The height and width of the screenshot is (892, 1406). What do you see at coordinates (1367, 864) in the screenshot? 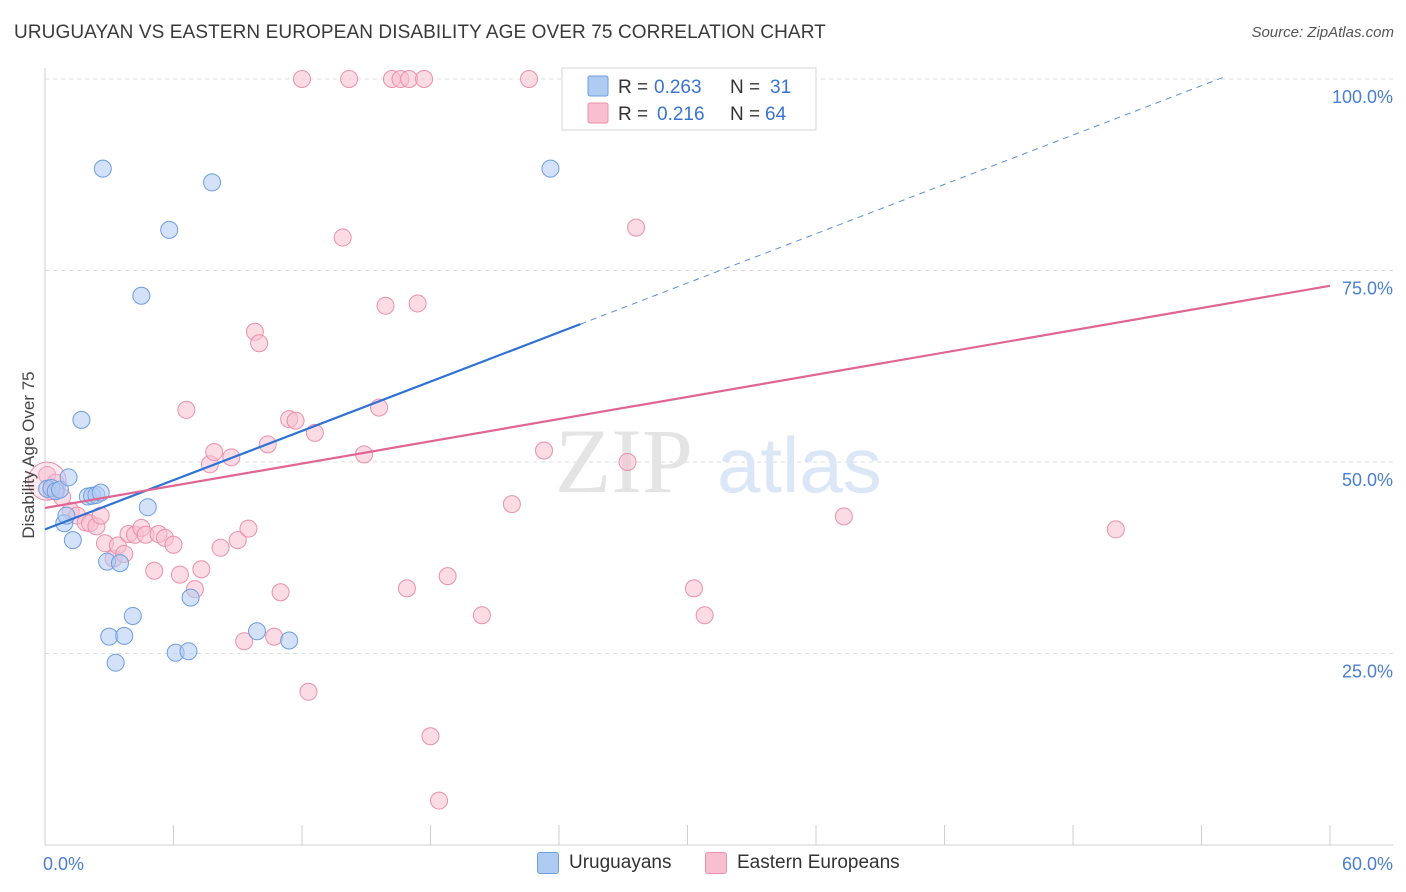
I see `x-tick-label: 60.0%` at bounding box center [1367, 864].